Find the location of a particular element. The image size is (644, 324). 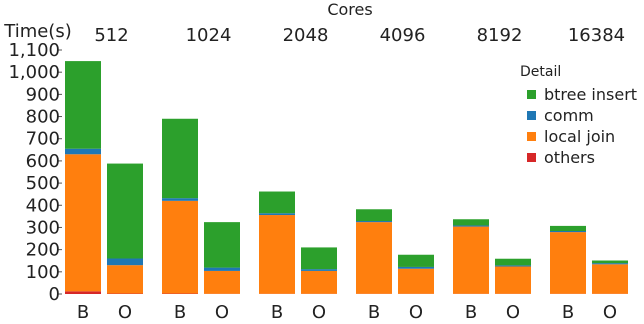

legend: Detail btree insert comm local join others is located at coordinates (578, 116).